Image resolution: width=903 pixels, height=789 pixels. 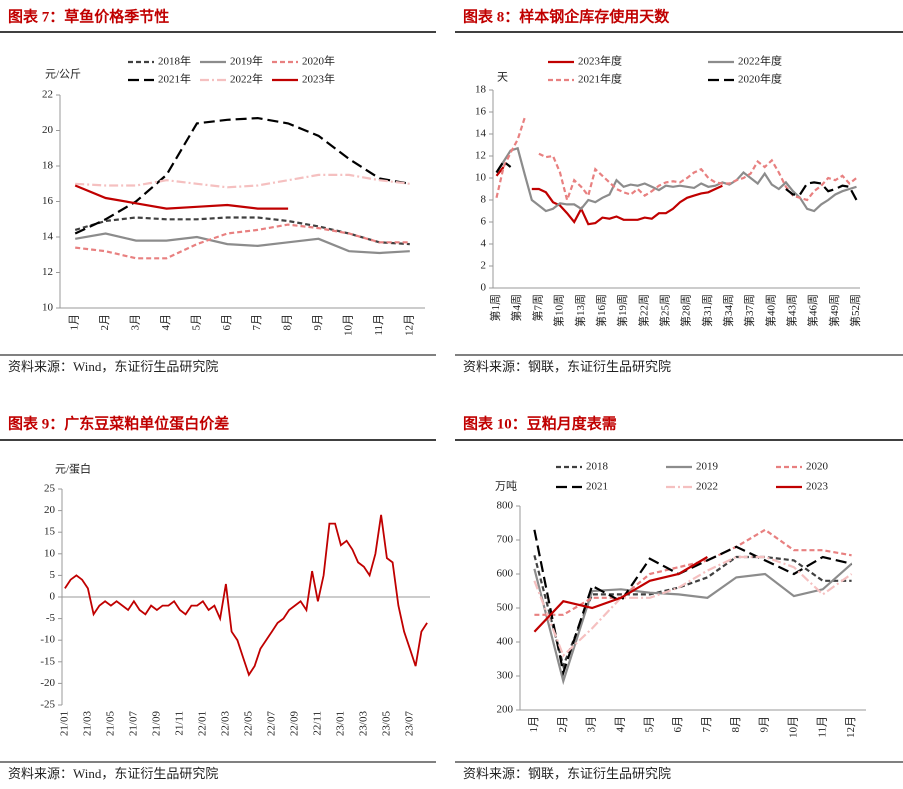 I want to click on x-tick-label: 第49周, so click(x=834, y=310).